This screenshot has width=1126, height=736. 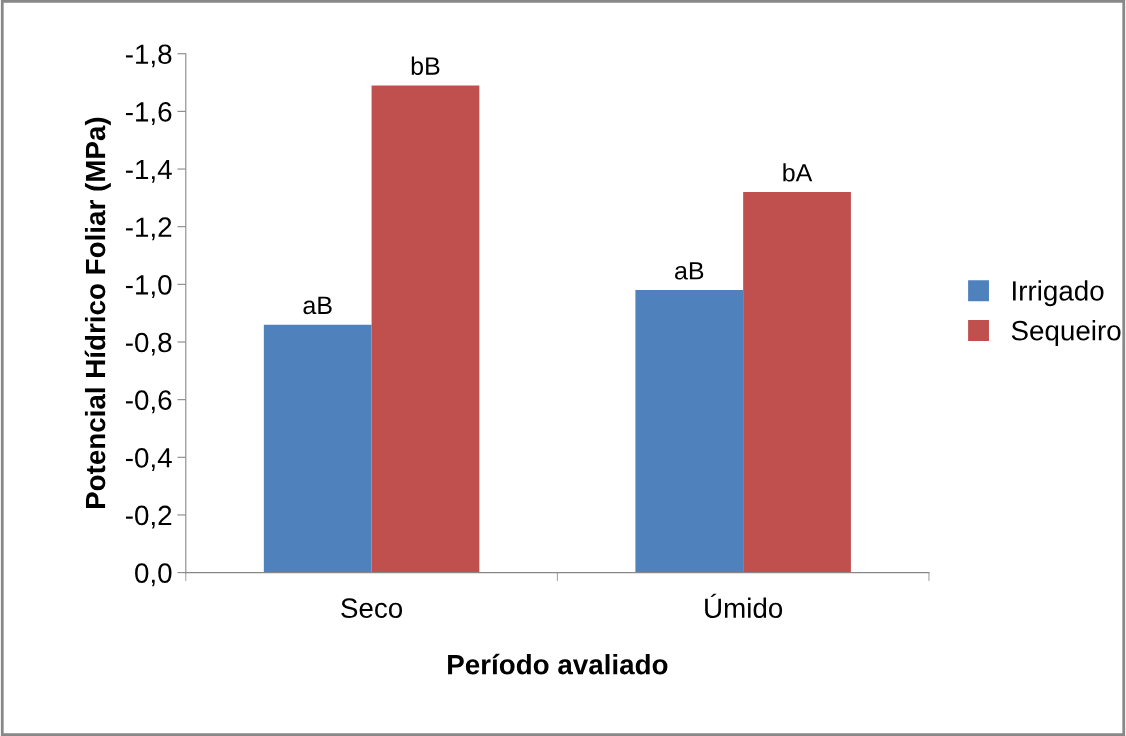 What do you see at coordinates (97, 313) in the screenshot?
I see `y-axis-title: Potencial Hídrico Foliar (MPa)` at bounding box center [97, 313].